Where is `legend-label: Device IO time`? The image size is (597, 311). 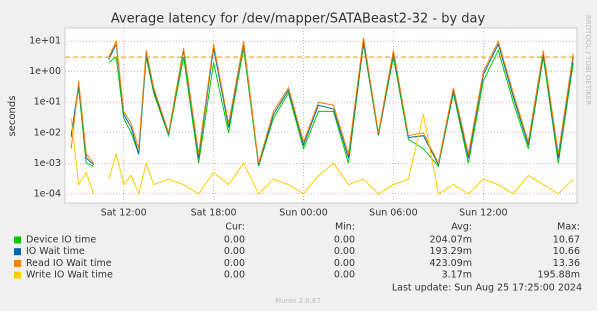 legend-label: Device IO time is located at coordinates (61, 240).